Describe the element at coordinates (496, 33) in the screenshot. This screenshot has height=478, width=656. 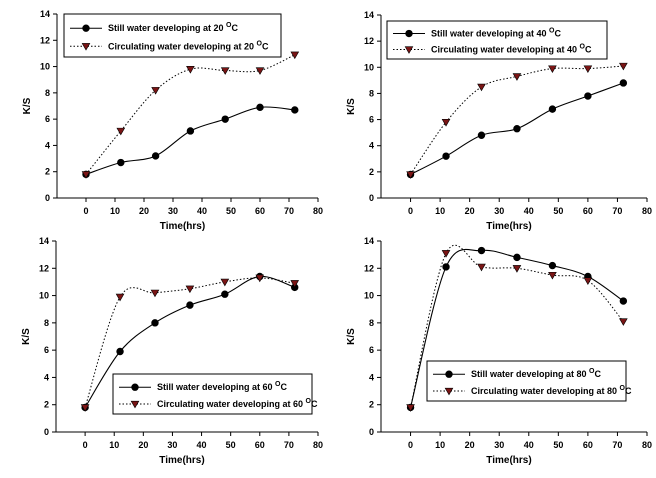
I see `legend-entry-label: Still water developing at 40 OC` at that location.